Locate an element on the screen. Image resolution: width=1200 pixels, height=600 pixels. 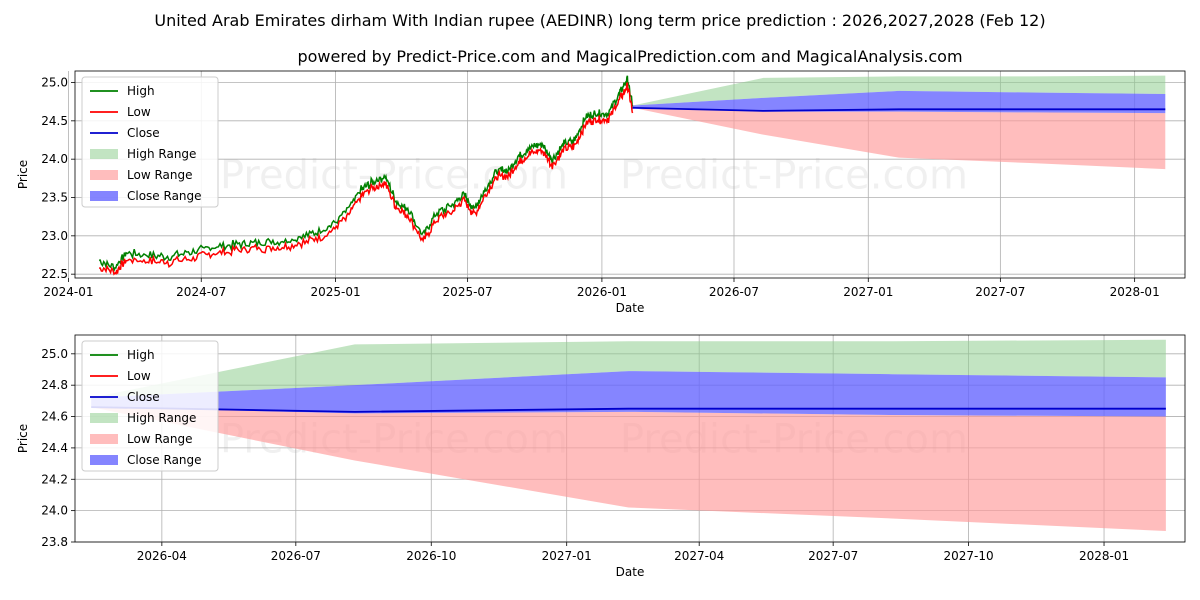
high-line is located at coordinates (366, 174).